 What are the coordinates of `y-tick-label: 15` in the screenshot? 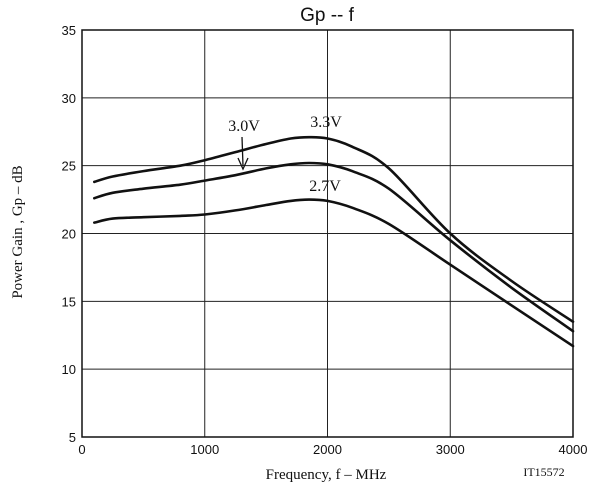 It's located at (69, 301).